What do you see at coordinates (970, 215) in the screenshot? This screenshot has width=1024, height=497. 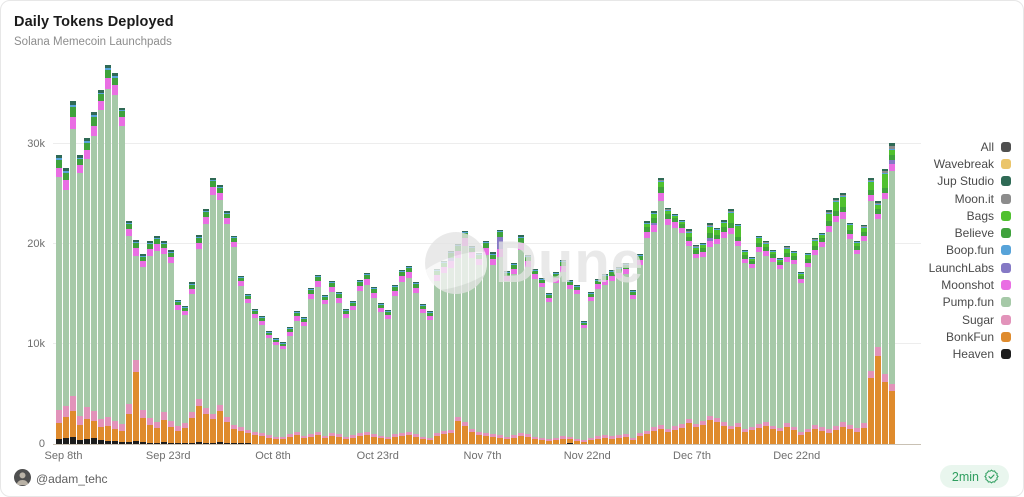 I see `legend-item-bags: Bags` at bounding box center [970, 215].